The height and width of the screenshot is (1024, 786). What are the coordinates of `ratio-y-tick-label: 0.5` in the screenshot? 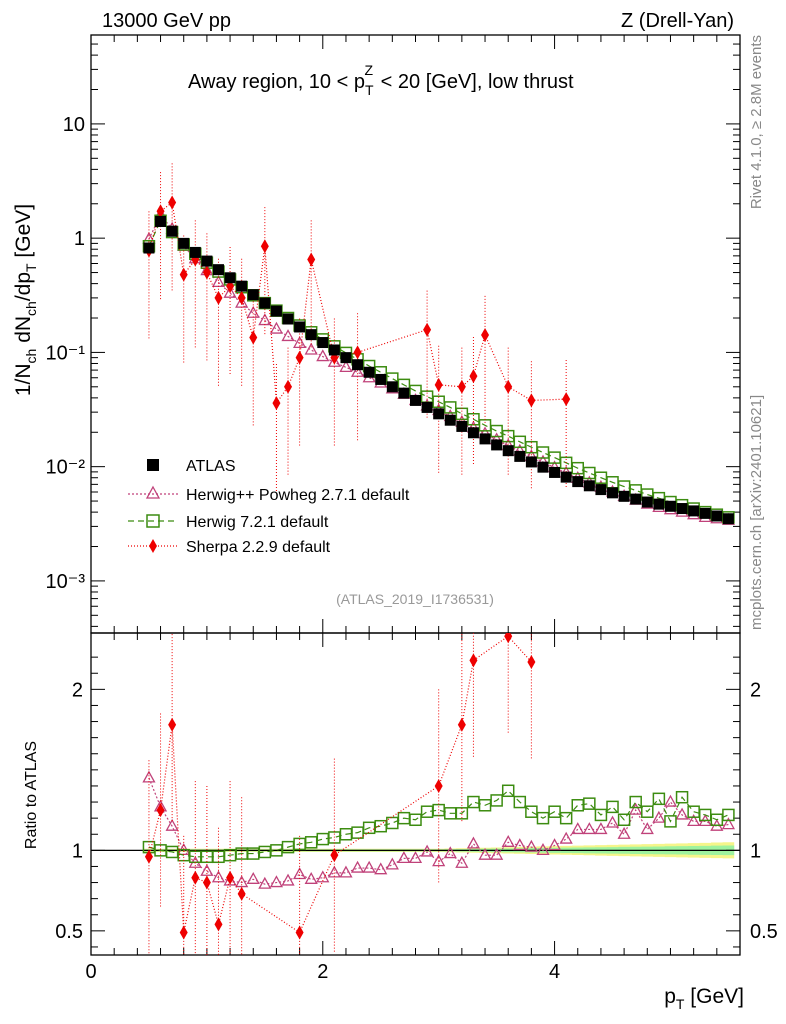 It's located at (69, 932).